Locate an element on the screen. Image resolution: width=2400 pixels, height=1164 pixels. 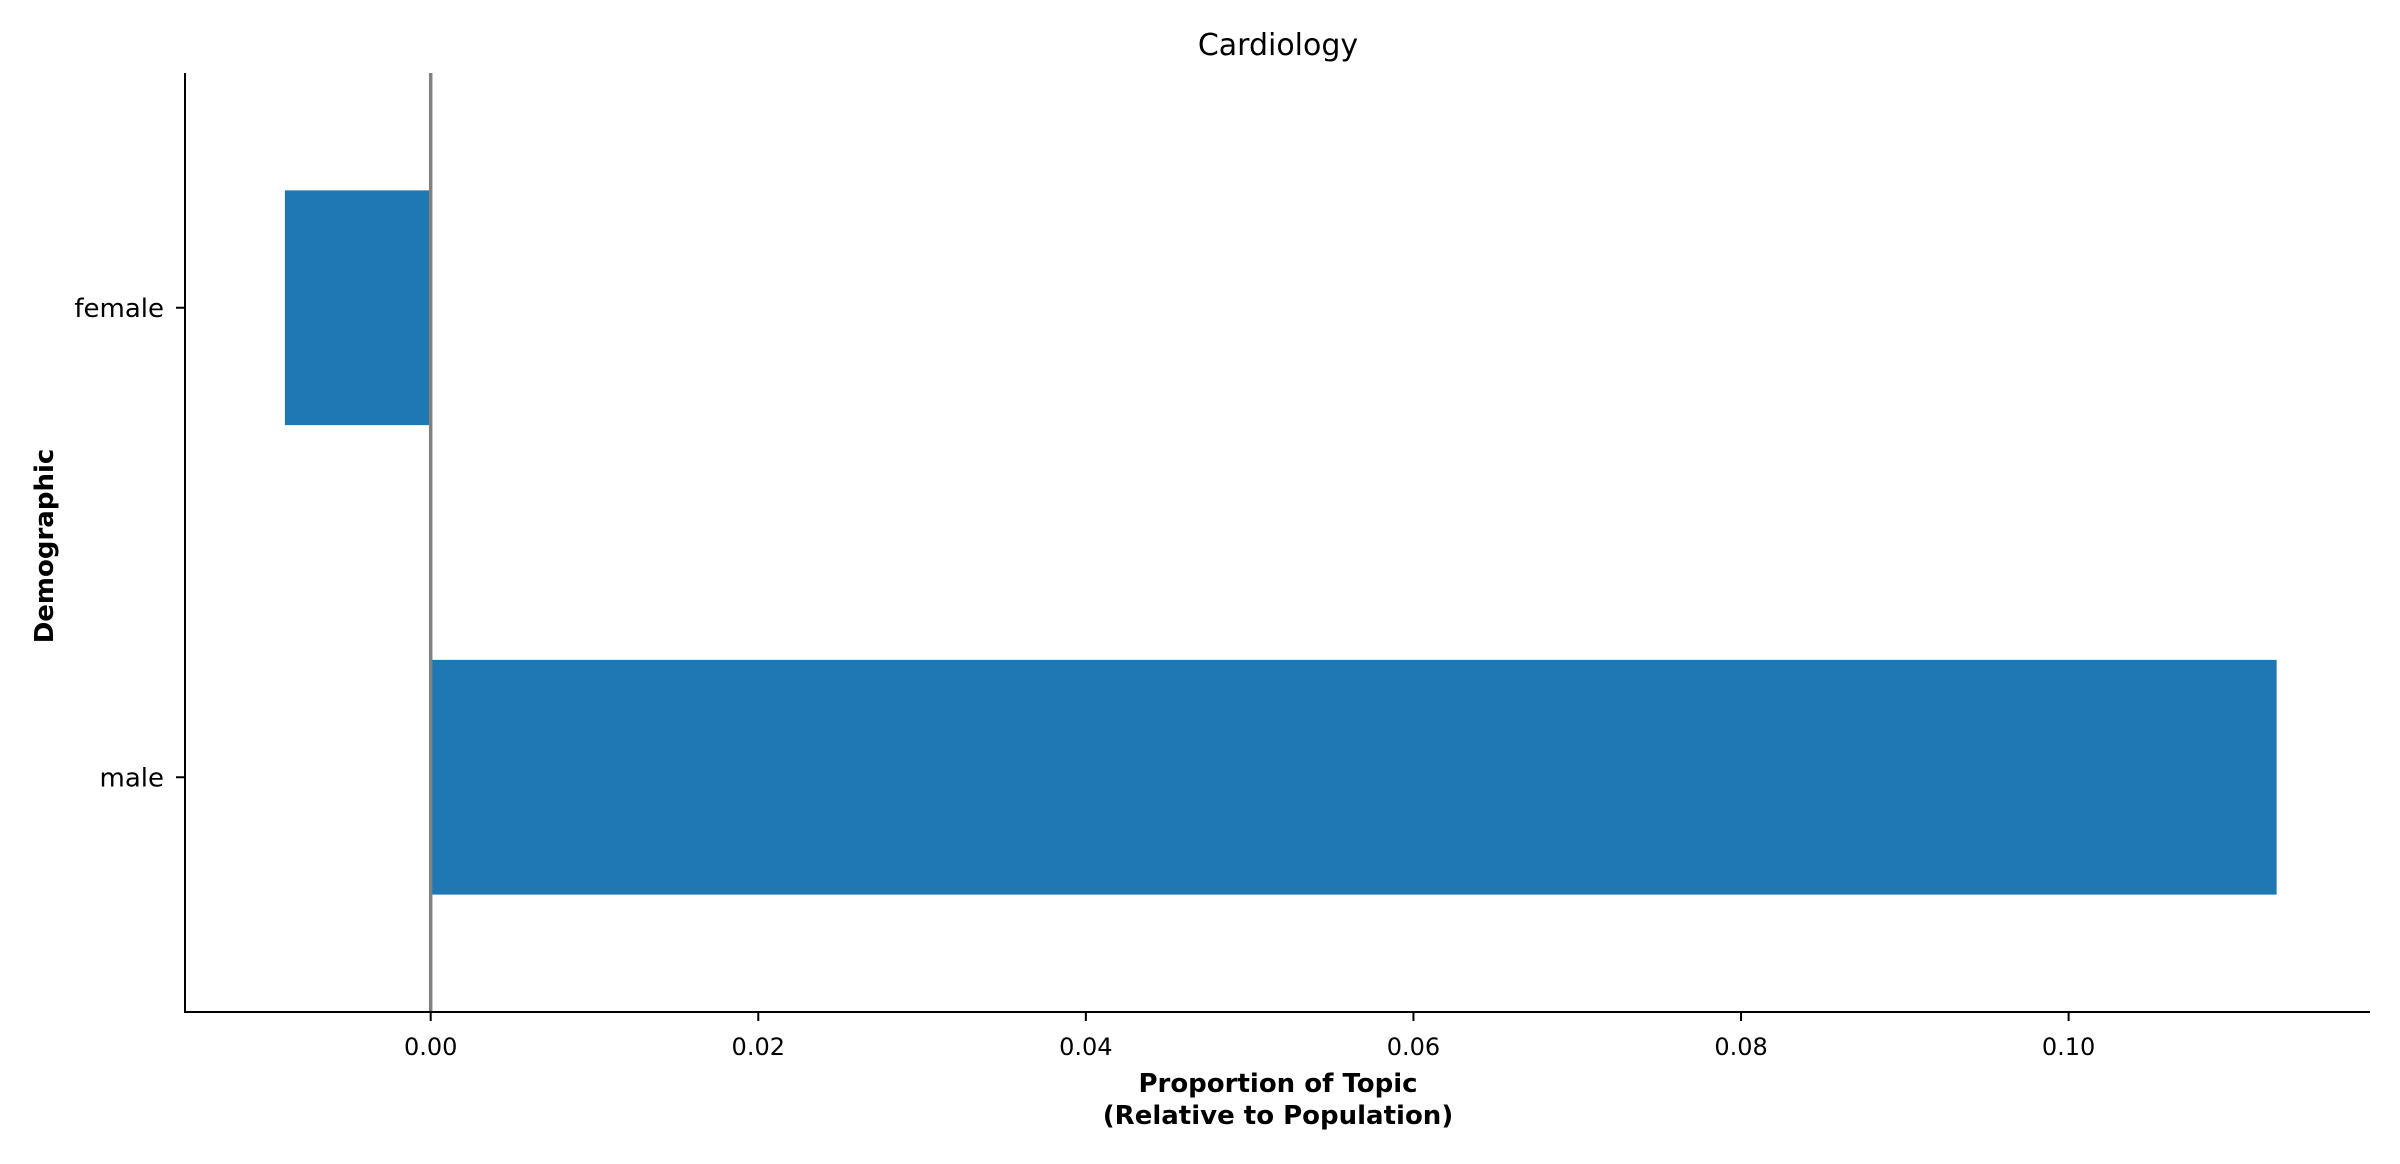
x-axis-label-secondary: (Relative to Population) is located at coordinates (1278, 1116).